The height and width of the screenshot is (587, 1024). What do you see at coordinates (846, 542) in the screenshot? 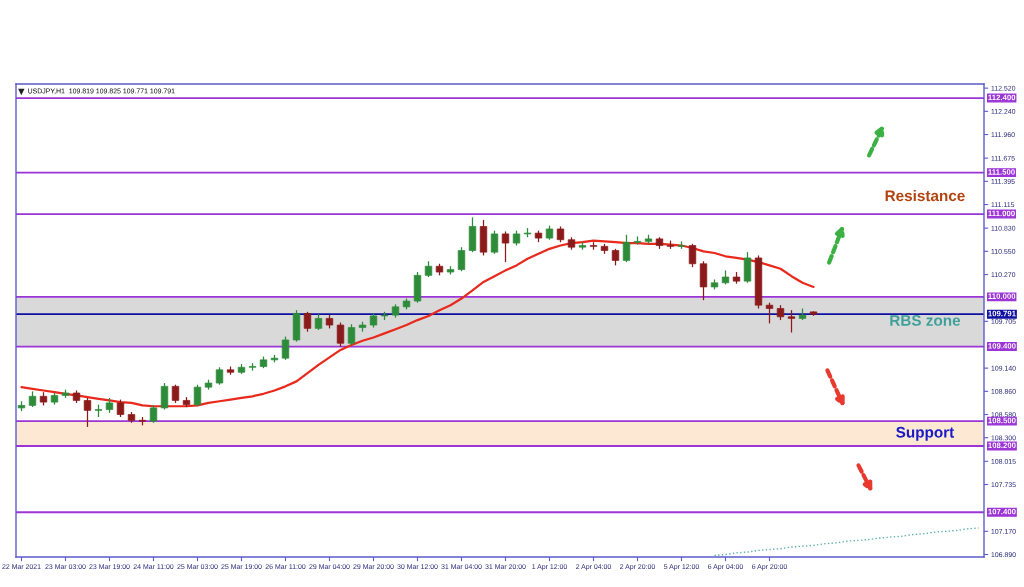
I see `line-series` at bounding box center [846, 542].